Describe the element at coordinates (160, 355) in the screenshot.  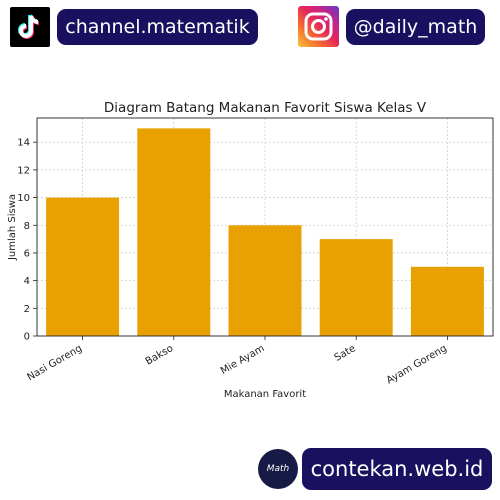
I see `x-tick-label: Bakso` at that location.